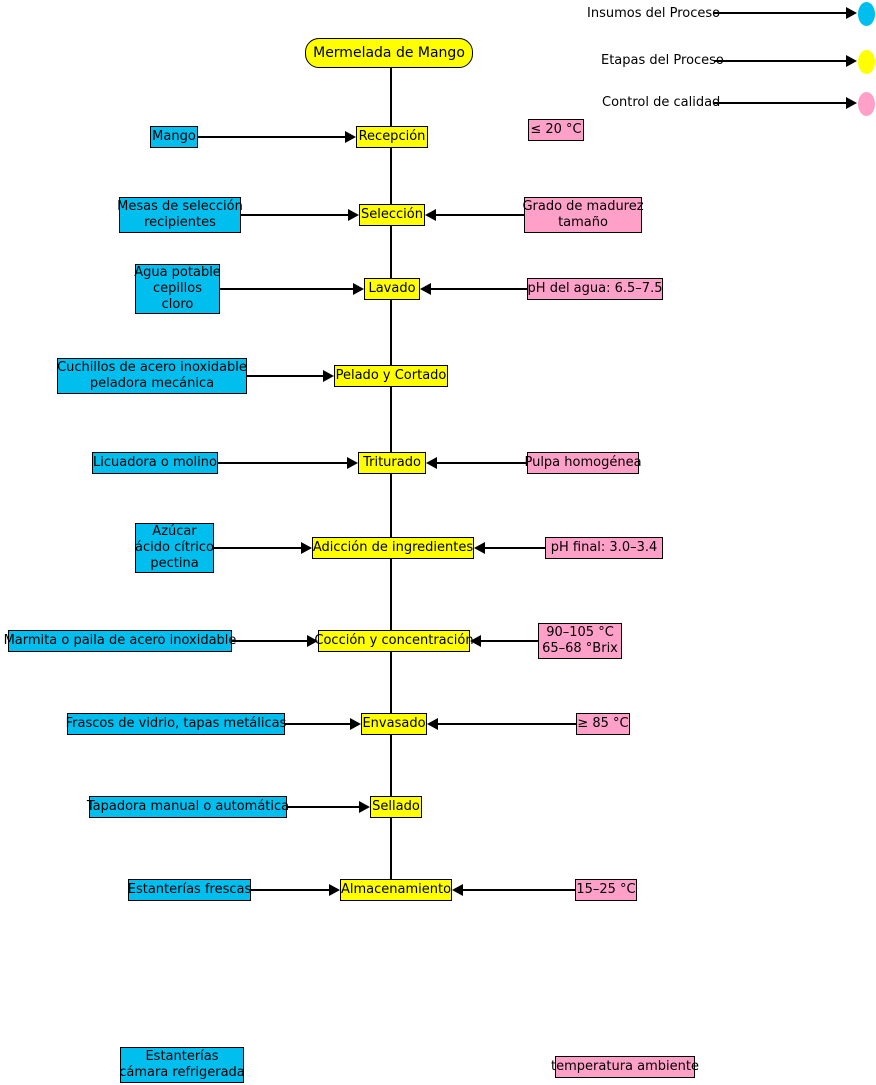 The width and height of the screenshot is (876, 1085). What do you see at coordinates (392, 463) in the screenshot?
I see `stage-box-triturado: Triturado` at bounding box center [392, 463].